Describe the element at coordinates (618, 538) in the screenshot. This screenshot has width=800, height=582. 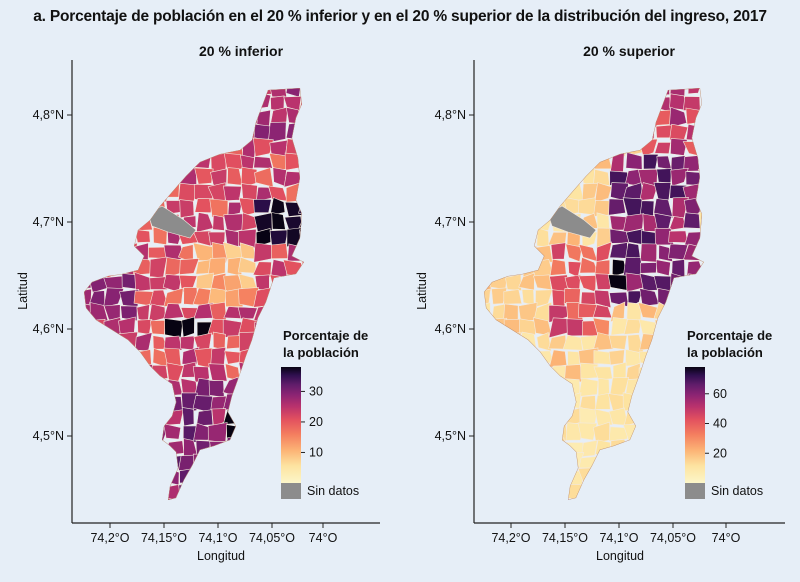
I see `x-tick-label: 74,1°O` at that location.